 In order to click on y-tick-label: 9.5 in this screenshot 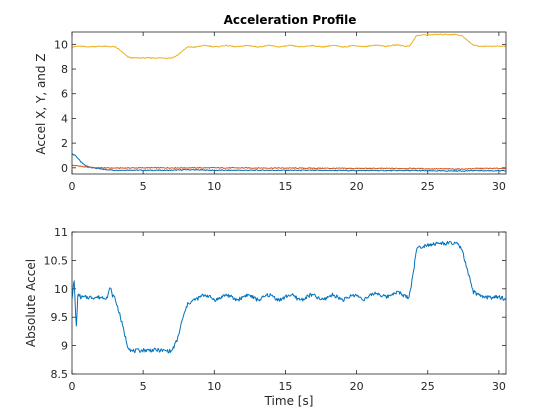, I will do `click(60, 317)`.